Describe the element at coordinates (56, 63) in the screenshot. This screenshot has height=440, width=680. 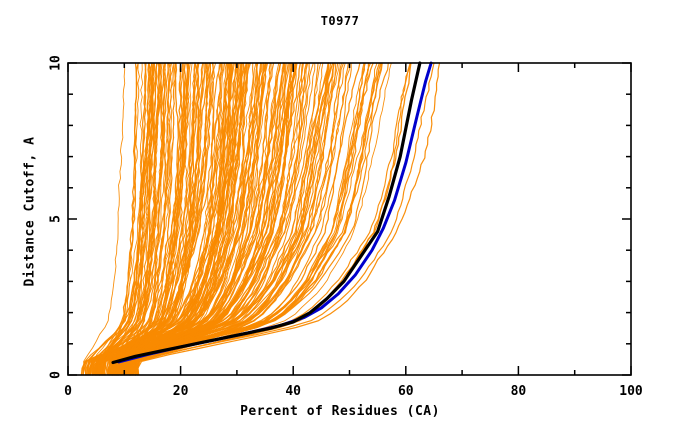
I see `y-tick-label: 10` at that location.